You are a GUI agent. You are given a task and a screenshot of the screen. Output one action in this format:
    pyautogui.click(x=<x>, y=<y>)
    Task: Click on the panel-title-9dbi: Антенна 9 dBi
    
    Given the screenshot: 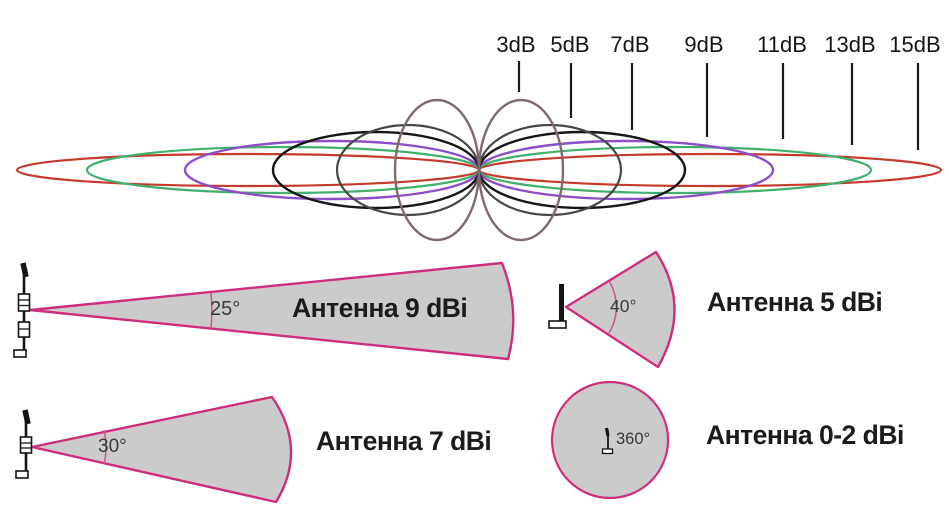 What is the action you would take?
    pyautogui.click(x=380, y=308)
    